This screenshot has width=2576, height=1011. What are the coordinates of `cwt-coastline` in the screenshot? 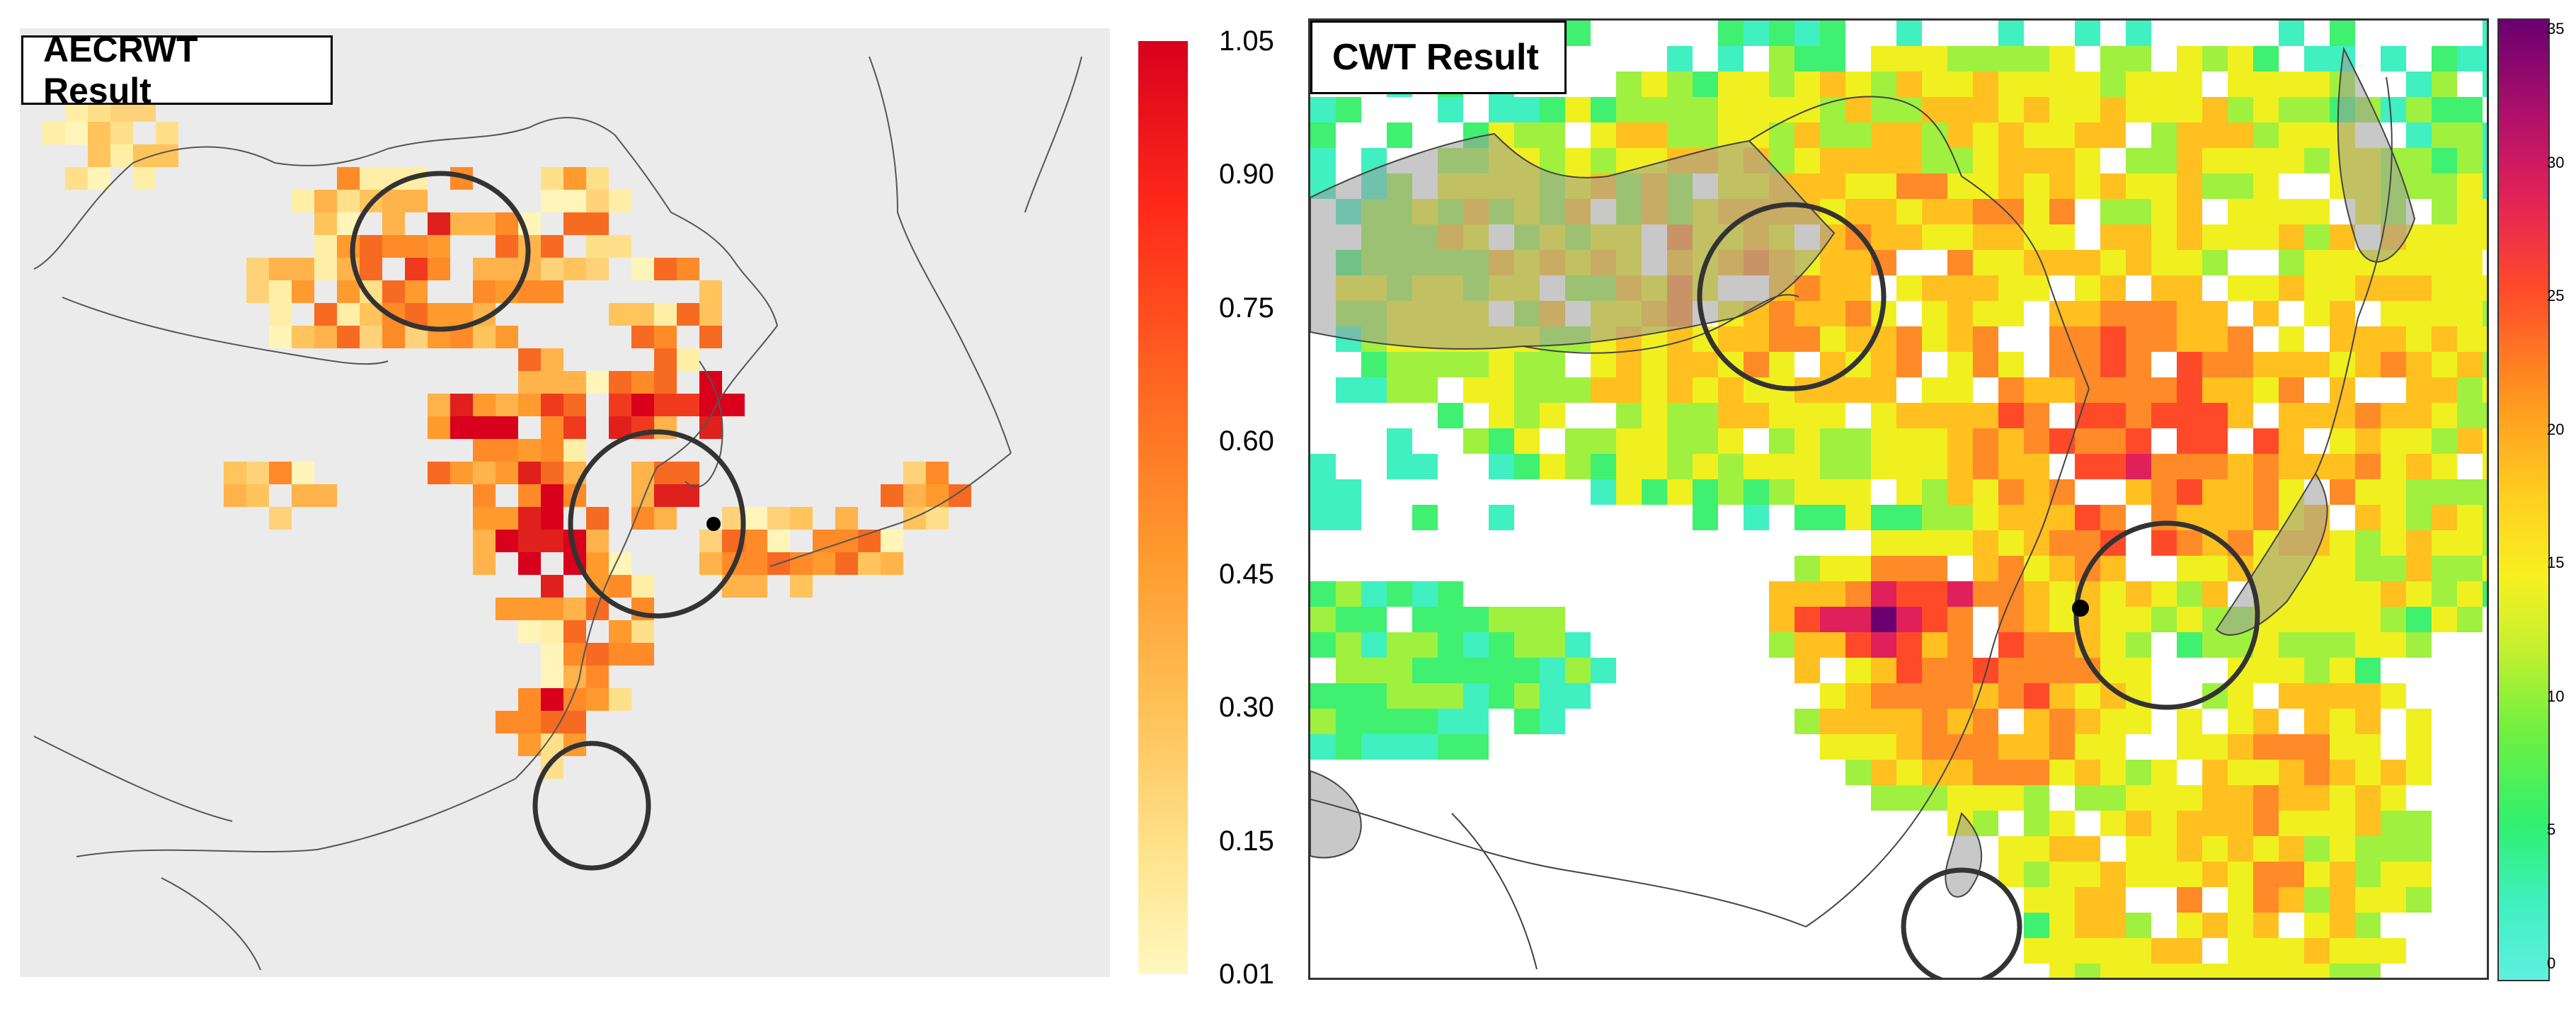 It's located at (2354, 275).